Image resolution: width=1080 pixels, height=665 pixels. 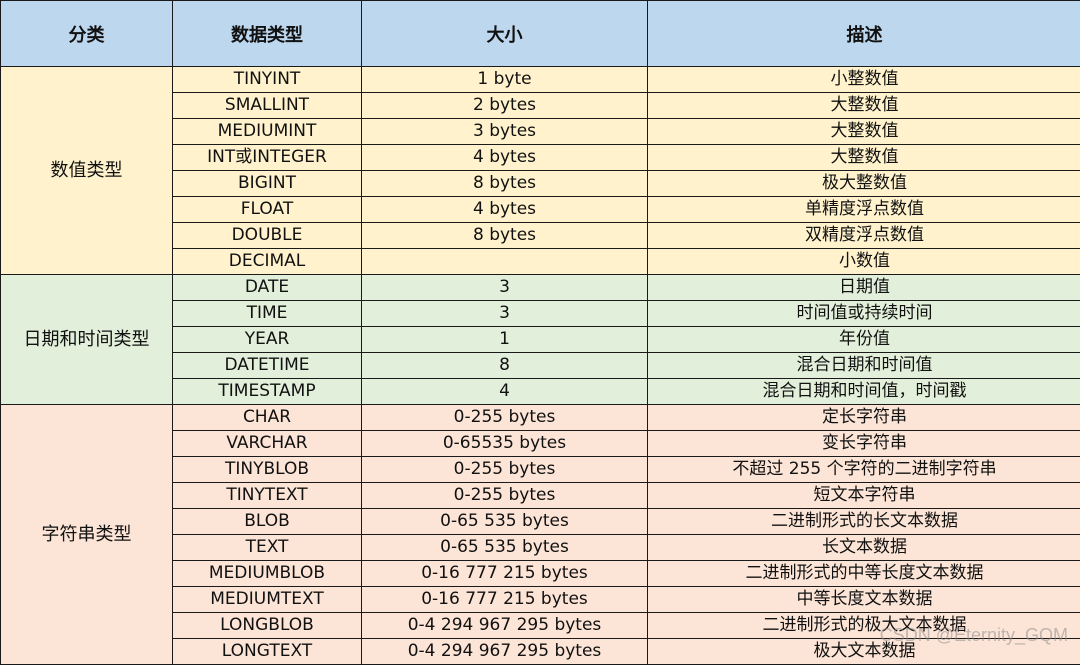 I want to click on type-cell: BLOB, so click(x=267, y=522).